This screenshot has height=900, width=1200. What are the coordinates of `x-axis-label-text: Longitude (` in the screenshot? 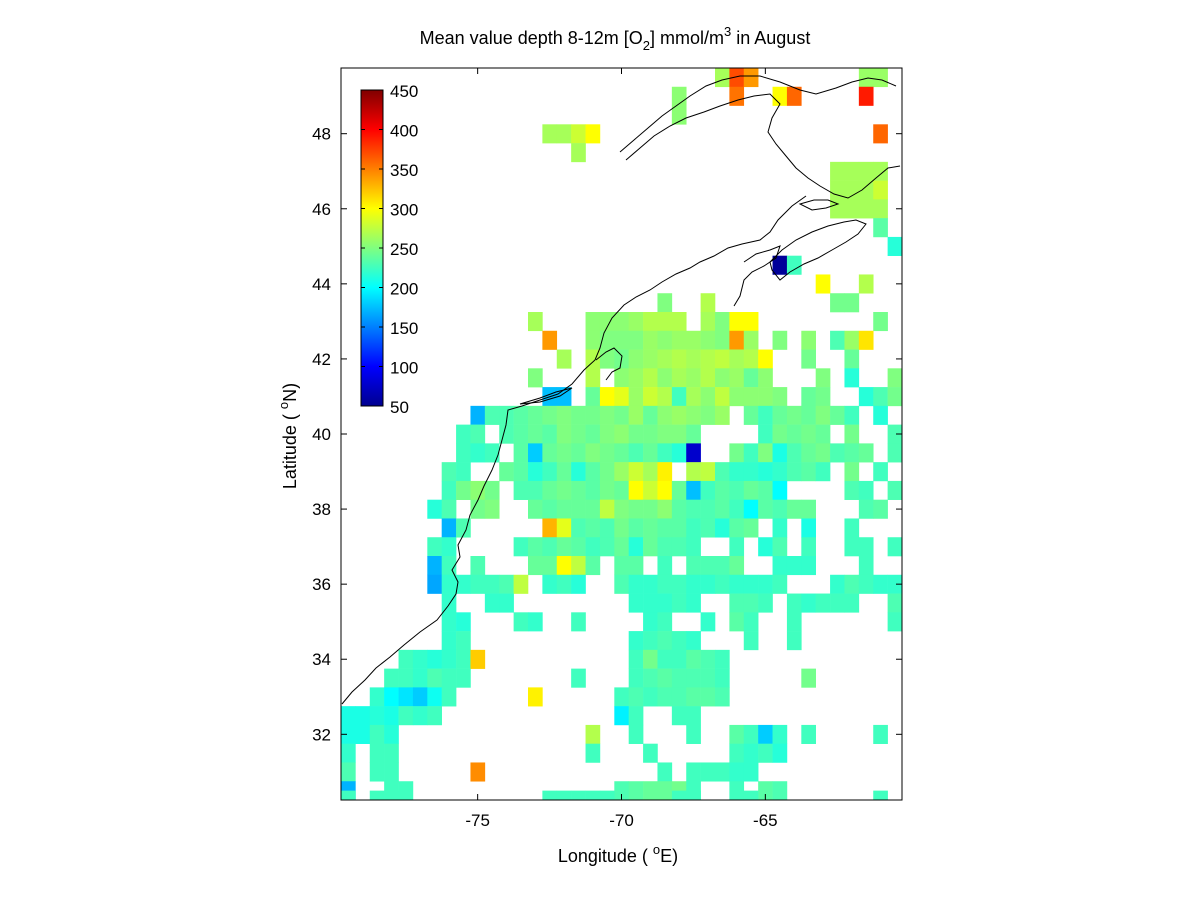 It's located at (605, 856).